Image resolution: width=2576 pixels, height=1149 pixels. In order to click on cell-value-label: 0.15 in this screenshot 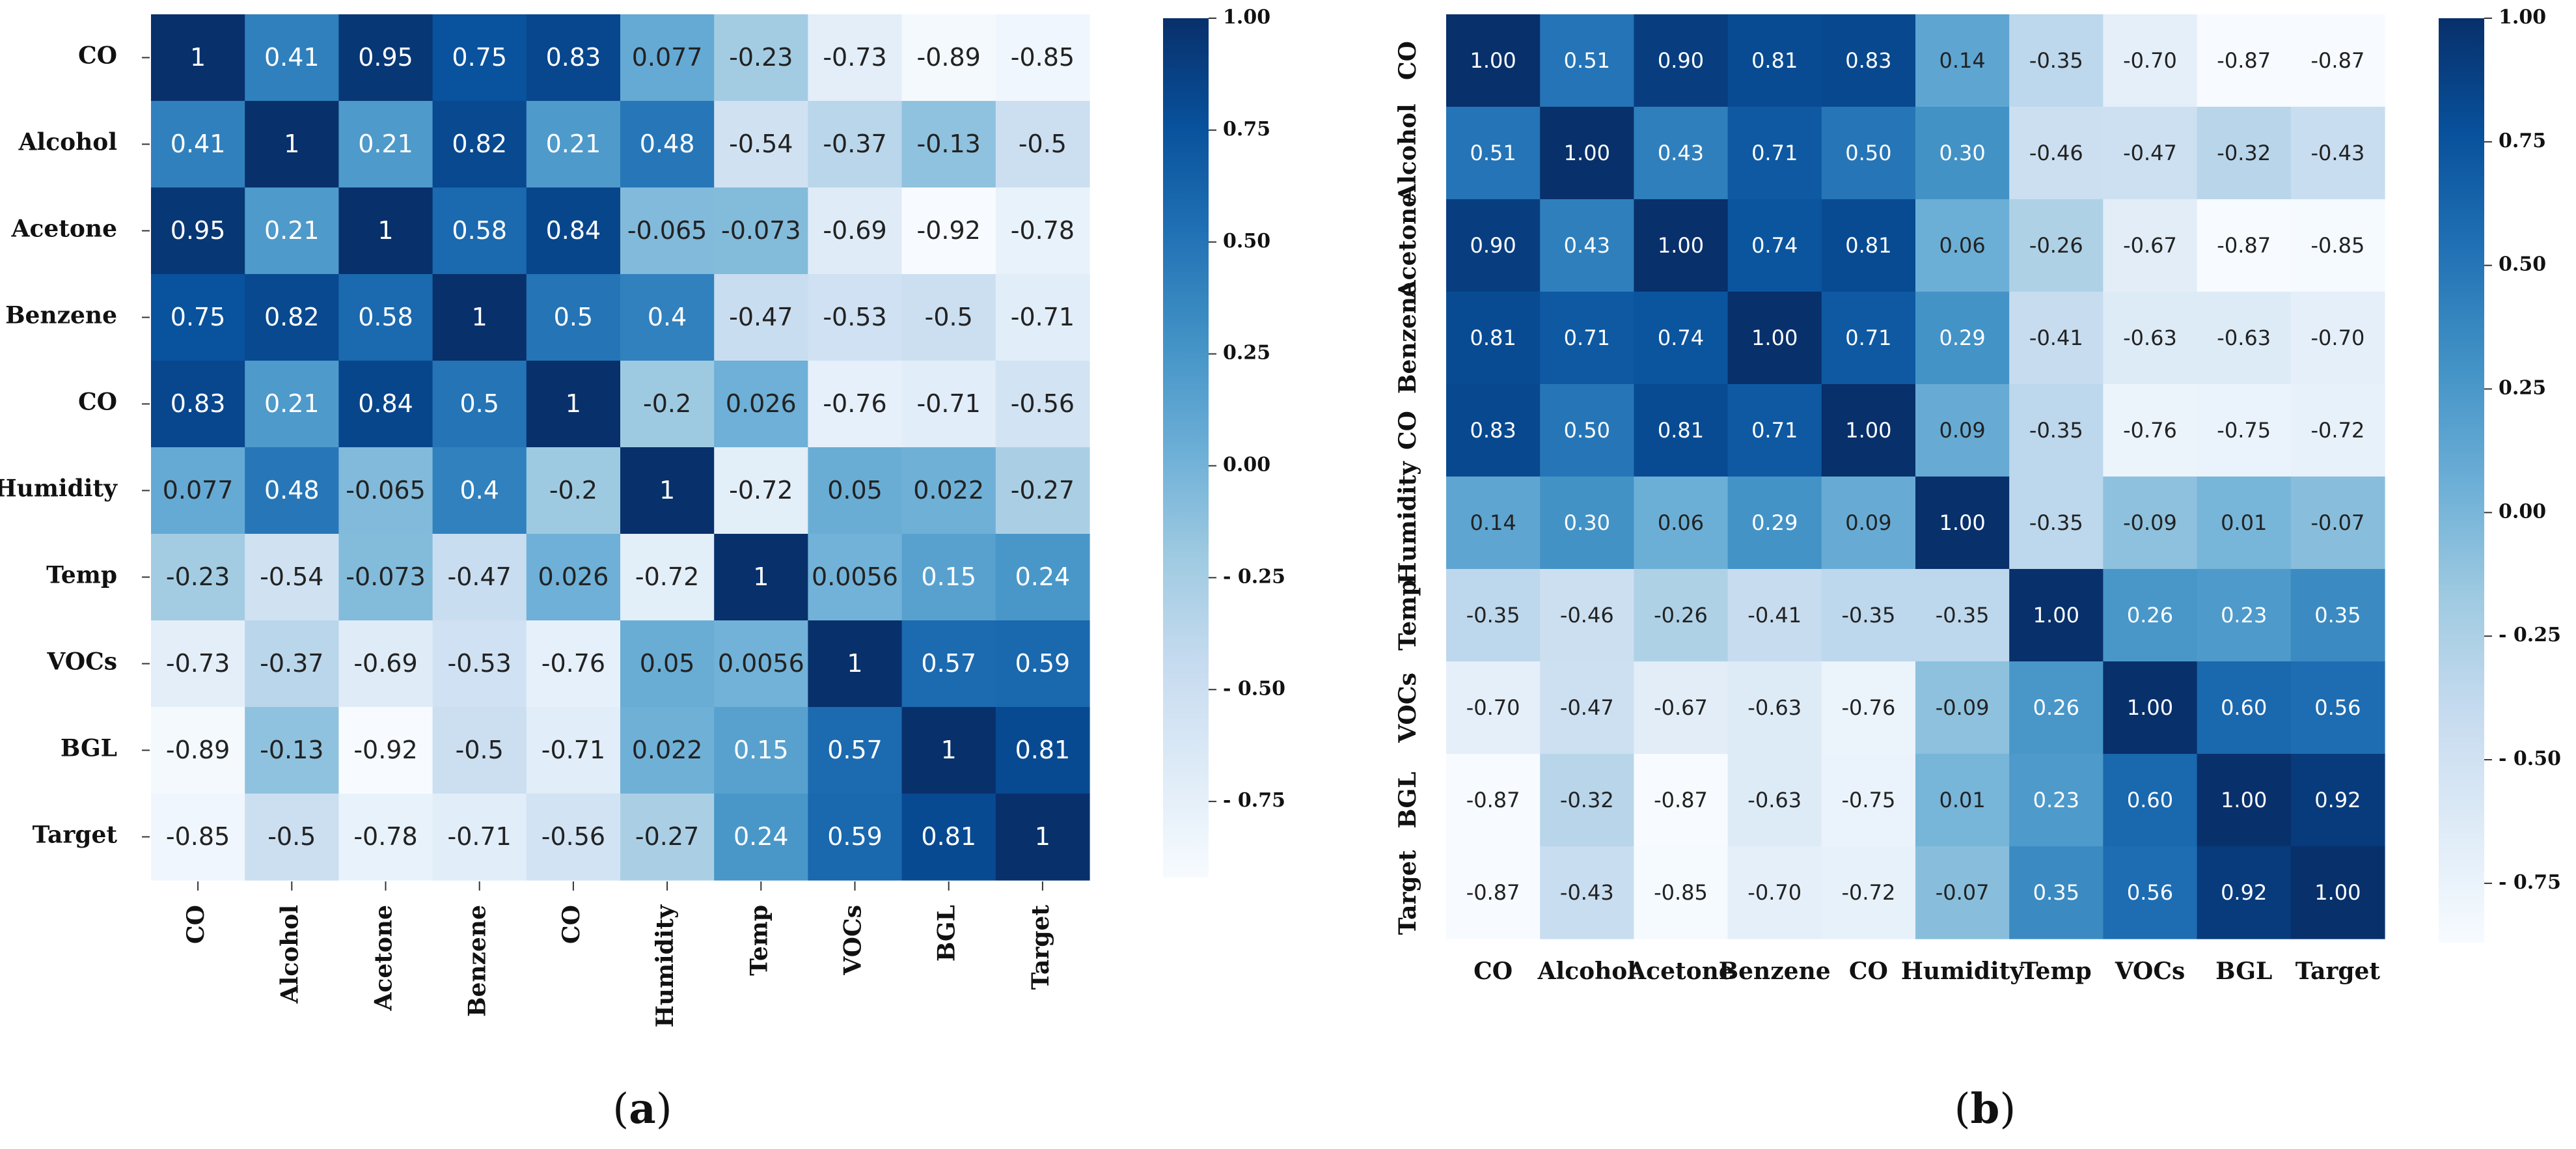, I will do `click(948, 576)`.